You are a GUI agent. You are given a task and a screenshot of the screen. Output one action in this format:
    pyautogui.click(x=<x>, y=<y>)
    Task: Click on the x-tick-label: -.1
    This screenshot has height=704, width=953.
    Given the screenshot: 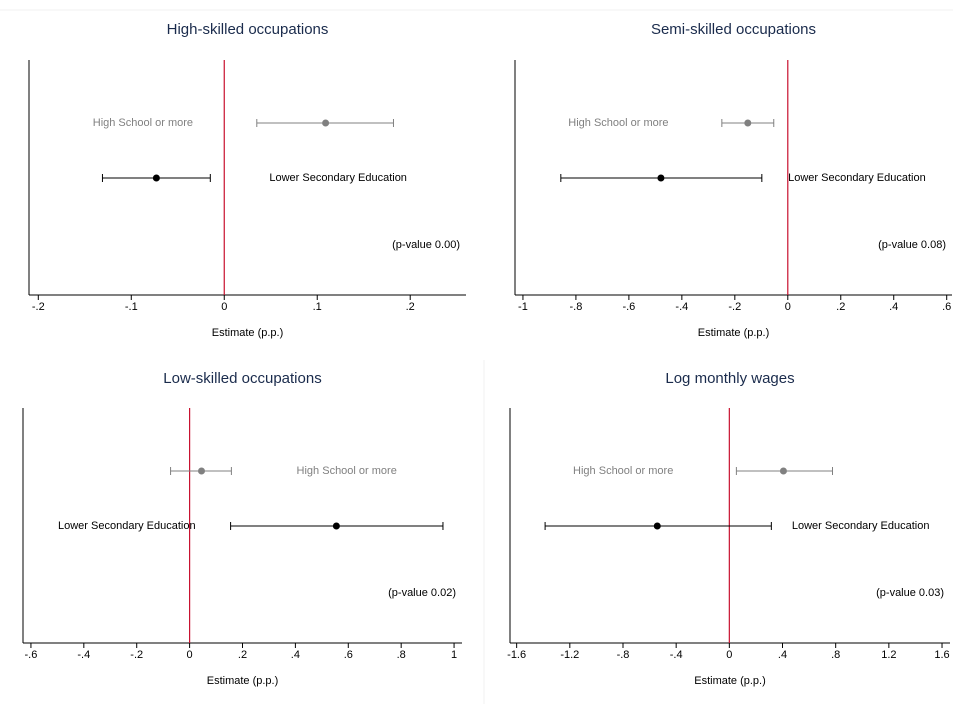 What is the action you would take?
    pyautogui.click(x=131, y=307)
    